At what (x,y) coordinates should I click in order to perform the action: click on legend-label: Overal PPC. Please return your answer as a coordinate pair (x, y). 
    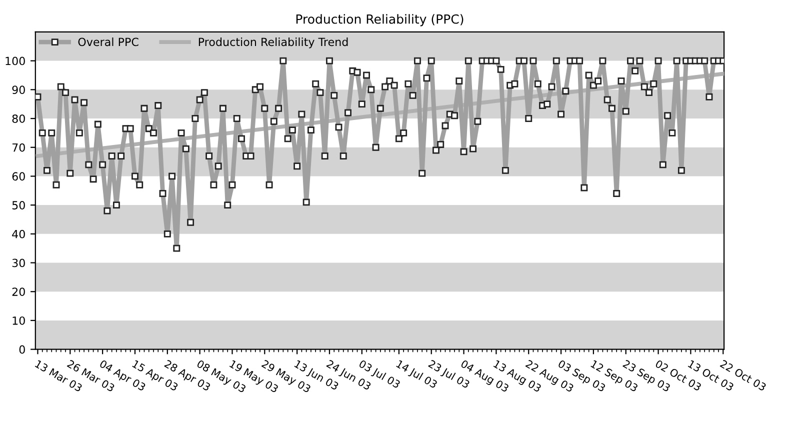
    Looking at the image, I should click on (108, 42).